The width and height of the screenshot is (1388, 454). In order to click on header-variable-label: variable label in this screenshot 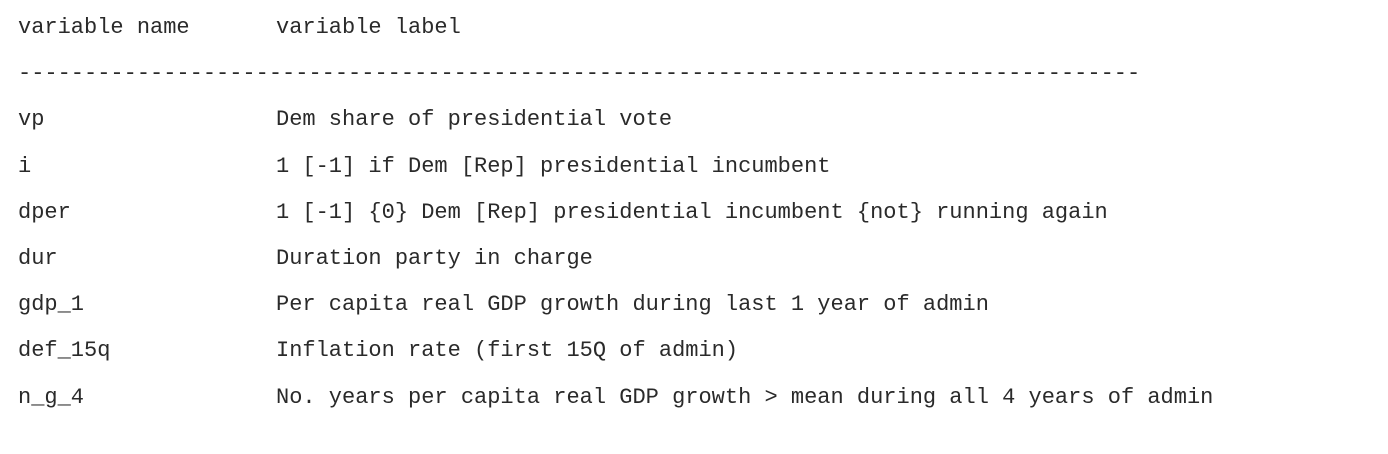, I will do `click(368, 27)`.